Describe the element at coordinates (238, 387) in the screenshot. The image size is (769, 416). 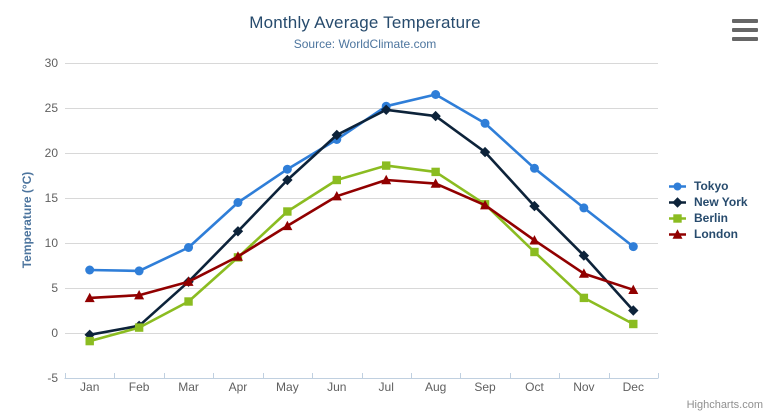
I see `x-tick-label: Apr` at that location.